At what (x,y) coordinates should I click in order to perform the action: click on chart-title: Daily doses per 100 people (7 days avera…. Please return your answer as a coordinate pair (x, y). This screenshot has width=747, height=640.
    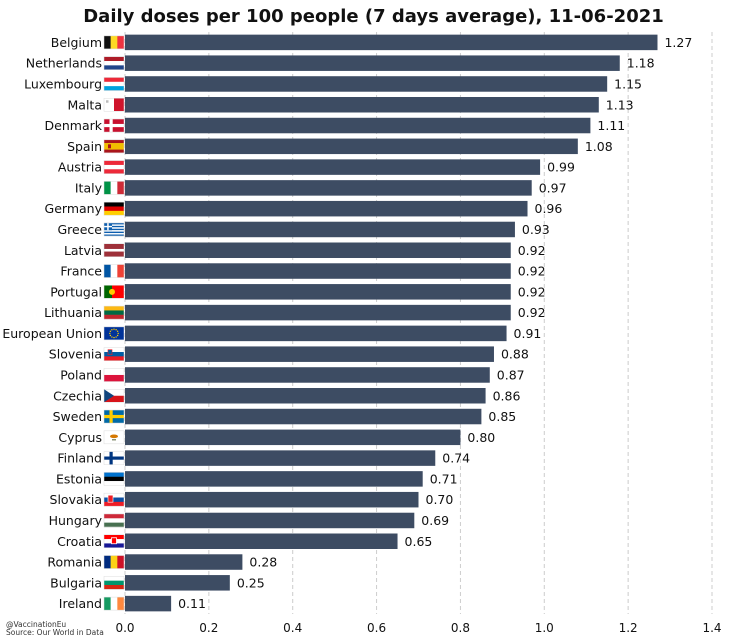
    Looking at the image, I should click on (373, 16).